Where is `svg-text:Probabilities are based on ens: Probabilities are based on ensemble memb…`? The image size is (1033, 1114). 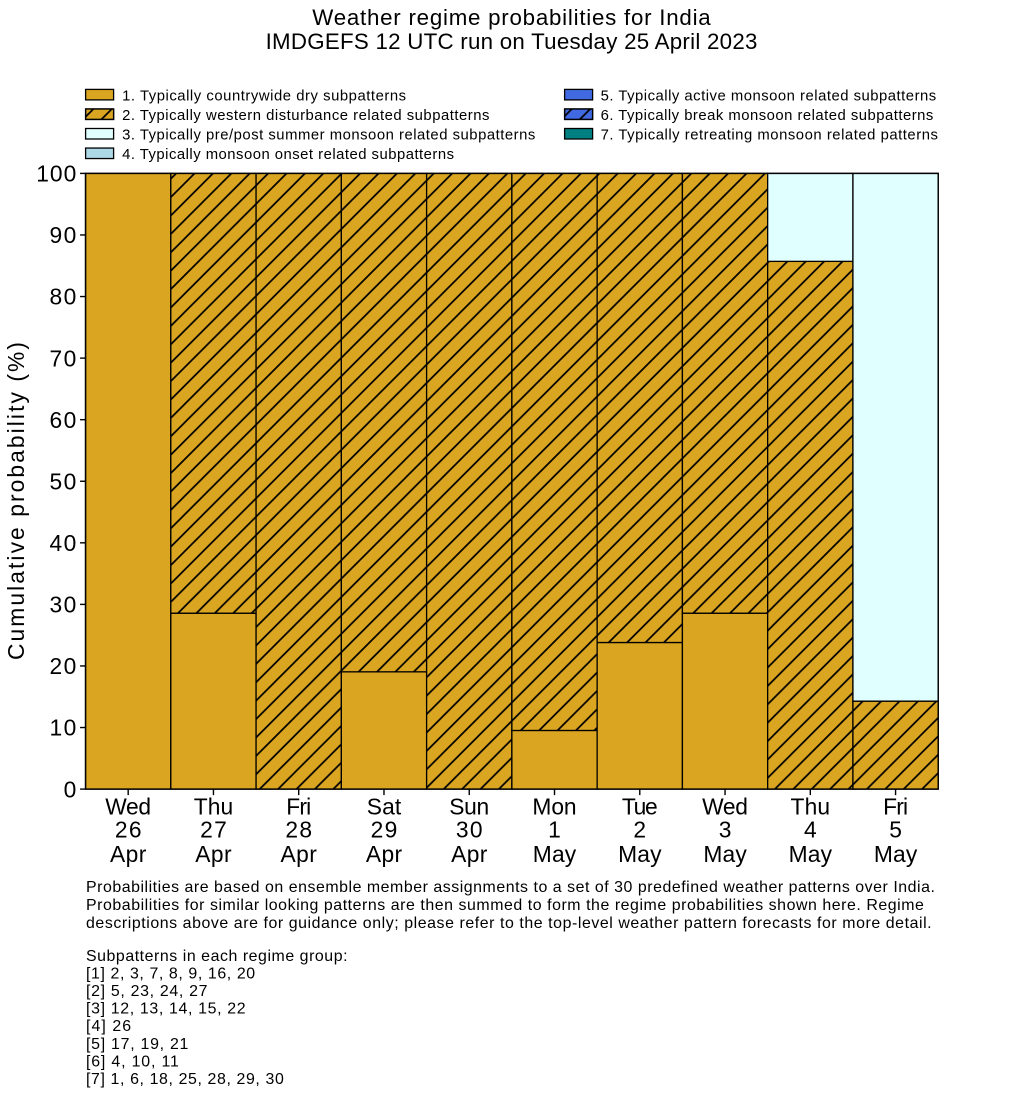 svg-text:Probabilities are based on ens: Probabilities are based on ensemble memb… is located at coordinates (510, 887).